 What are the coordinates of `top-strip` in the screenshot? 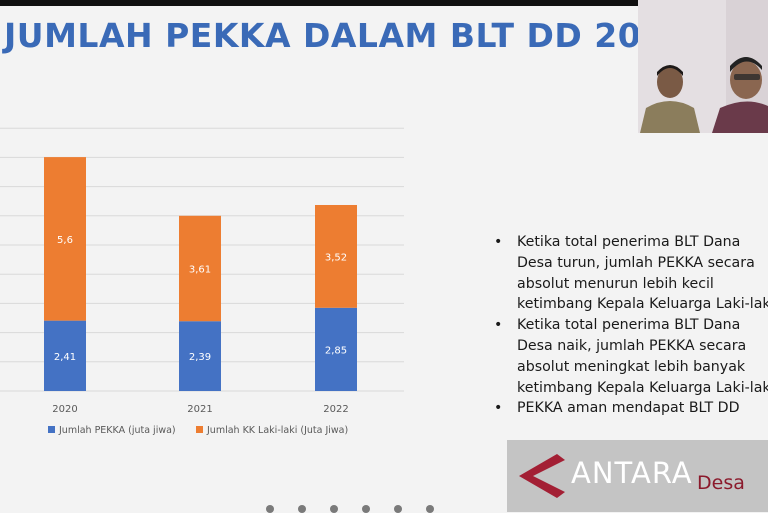 It's located at (384, 3).